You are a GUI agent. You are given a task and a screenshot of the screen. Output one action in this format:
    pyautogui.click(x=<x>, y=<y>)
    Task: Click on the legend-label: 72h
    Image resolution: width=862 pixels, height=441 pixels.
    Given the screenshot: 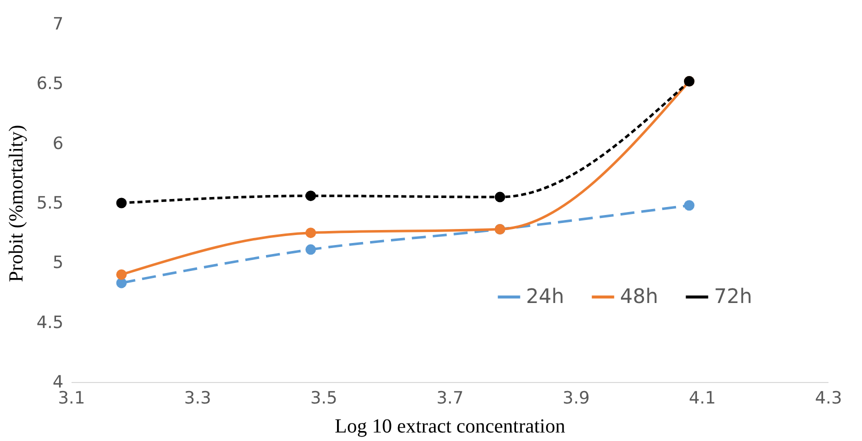 What is the action you would take?
    pyautogui.click(x=733, y=296)
    